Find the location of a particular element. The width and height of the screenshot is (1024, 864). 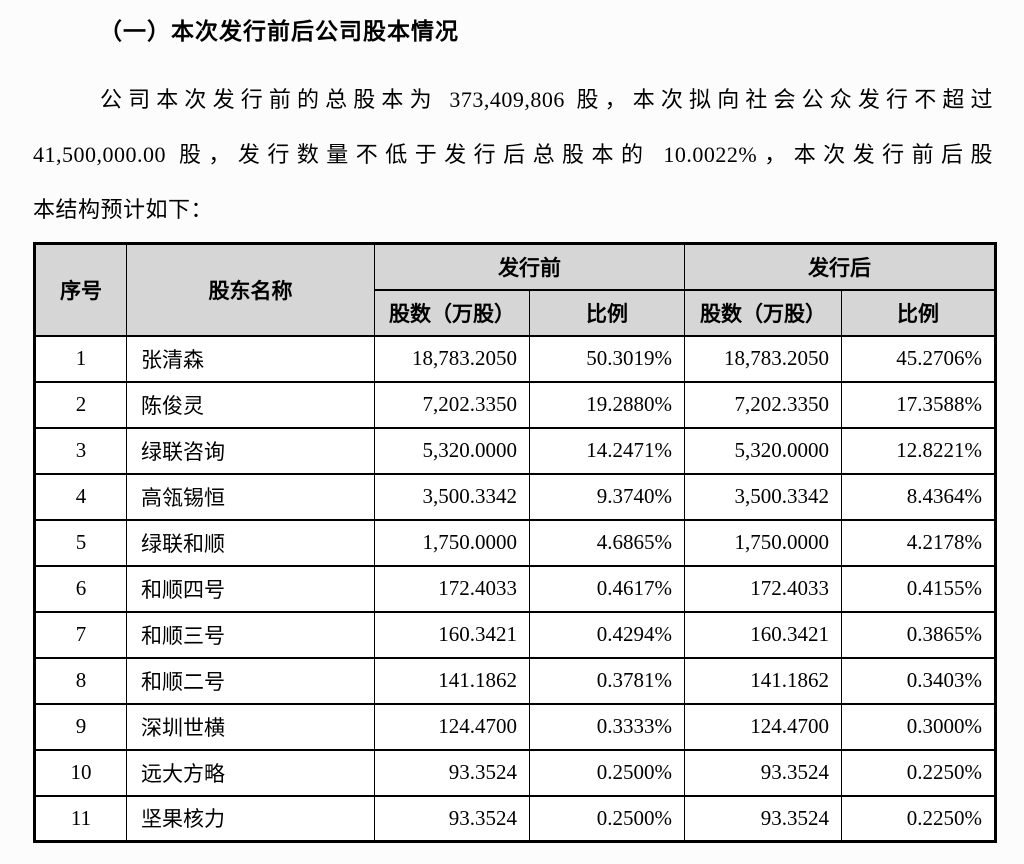

cell-name: 和顺三号 is located at coordinates (250, 634).